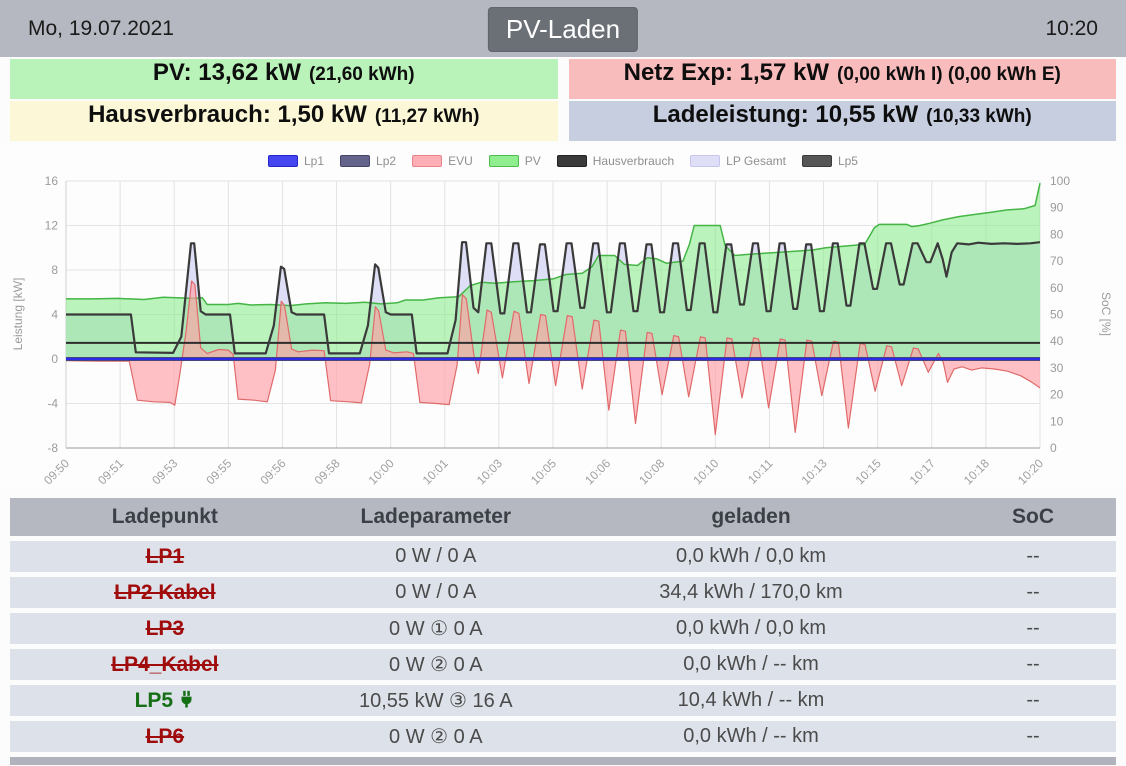 The height and width of the screenshot is (766, 1126). What do you see at coordinates (751, 517) in the screenshot?
I see `column-header-geladen: geladen` at bounding box center [751, 517].